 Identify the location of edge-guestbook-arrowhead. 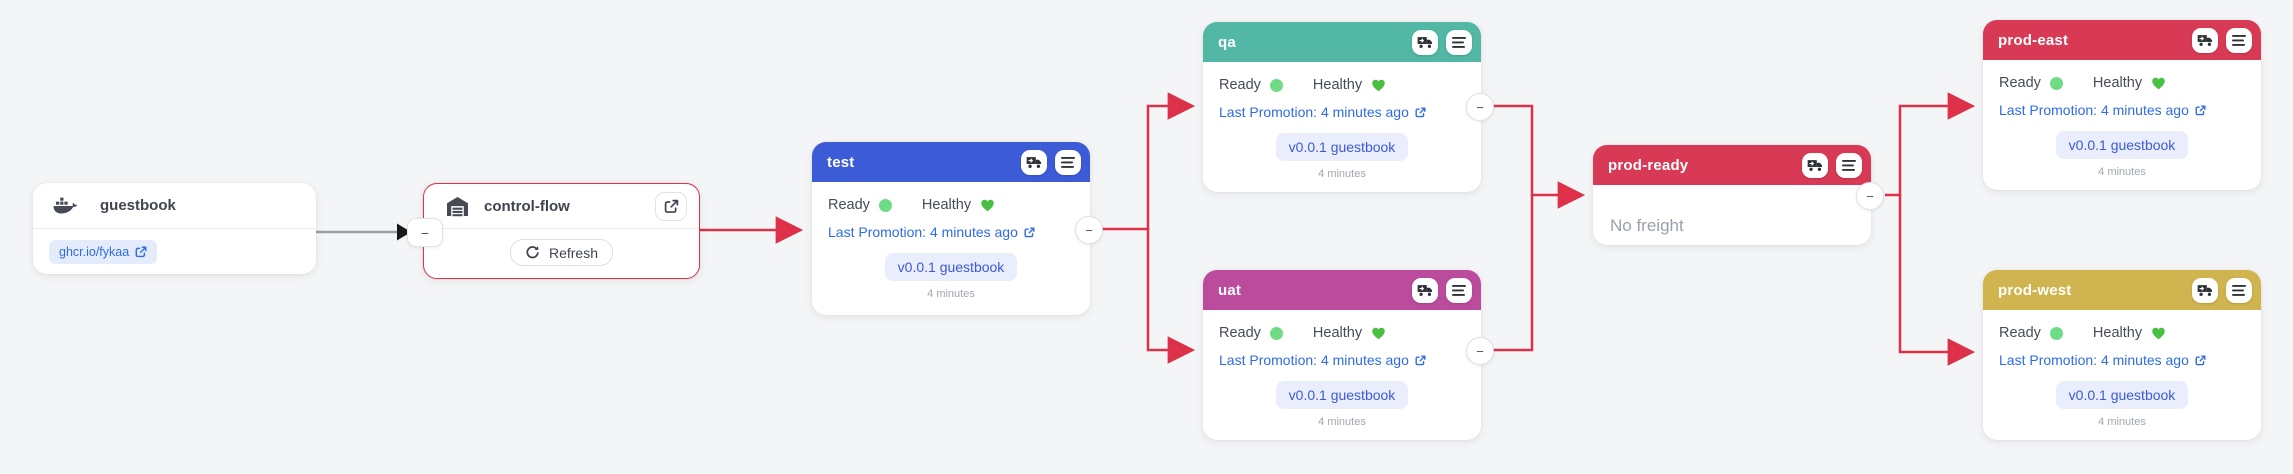
(404, 232).